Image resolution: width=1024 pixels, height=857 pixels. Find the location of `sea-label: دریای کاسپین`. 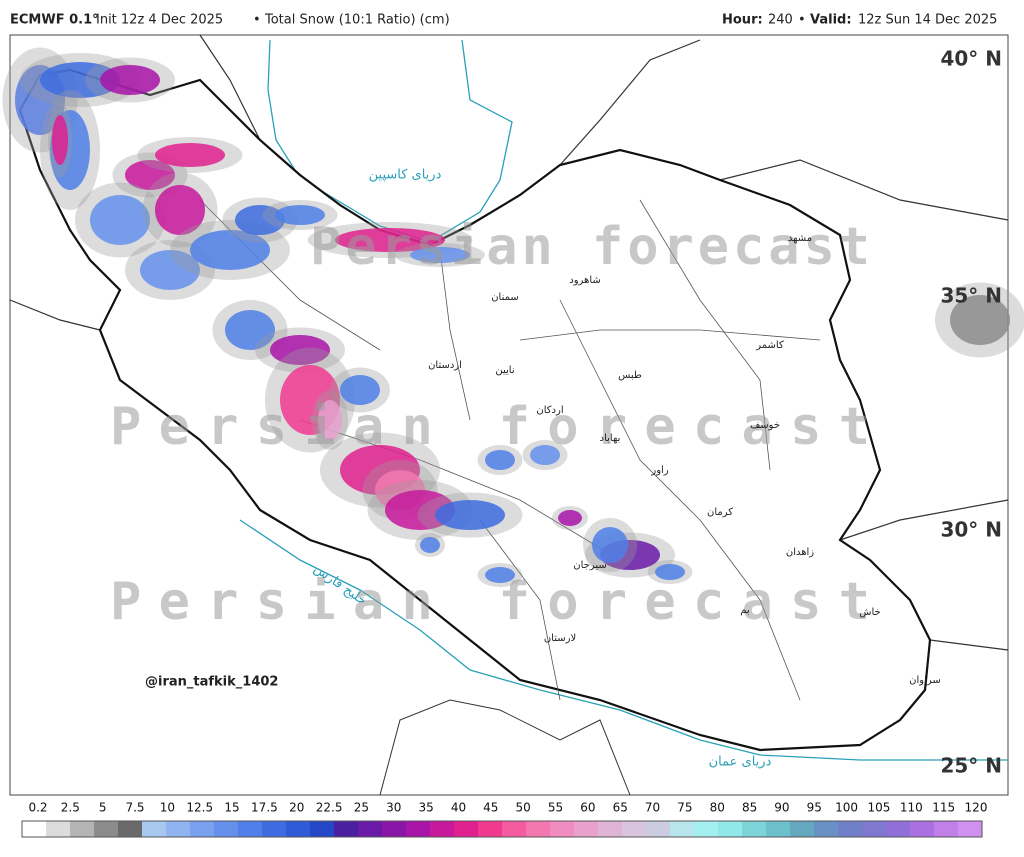

sea-label: دریای کاسپین is located at coordinates (405, 175).